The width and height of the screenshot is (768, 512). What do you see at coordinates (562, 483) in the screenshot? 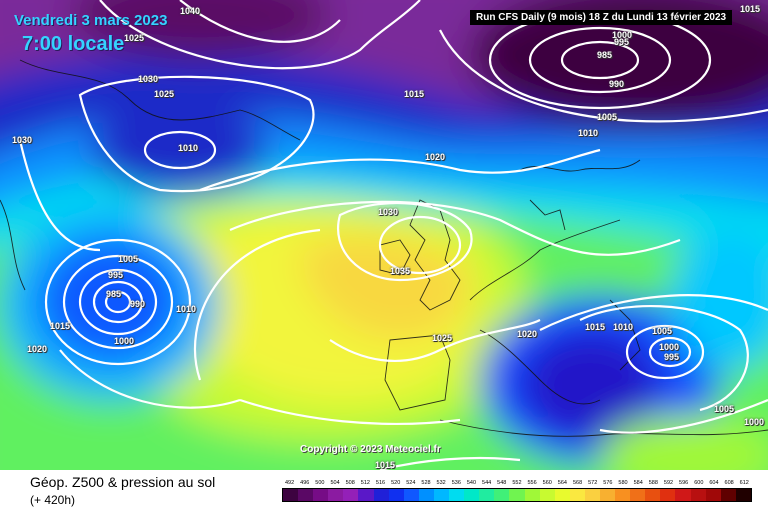
I see `legend-tick-label: 564` at bounding box center [562, 483].